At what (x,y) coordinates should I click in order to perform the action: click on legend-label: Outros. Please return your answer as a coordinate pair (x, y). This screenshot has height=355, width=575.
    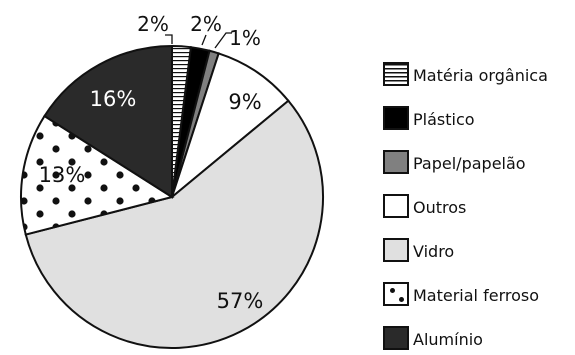
    Looking at the image, I should click on (440, 207).